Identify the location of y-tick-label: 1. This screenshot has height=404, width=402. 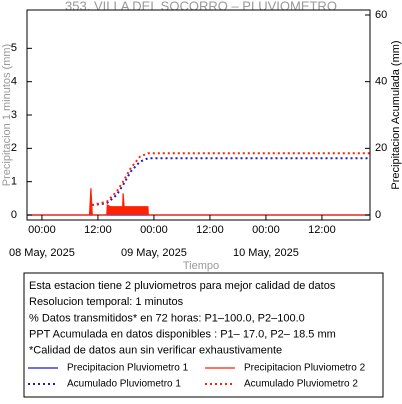
(14, 182).